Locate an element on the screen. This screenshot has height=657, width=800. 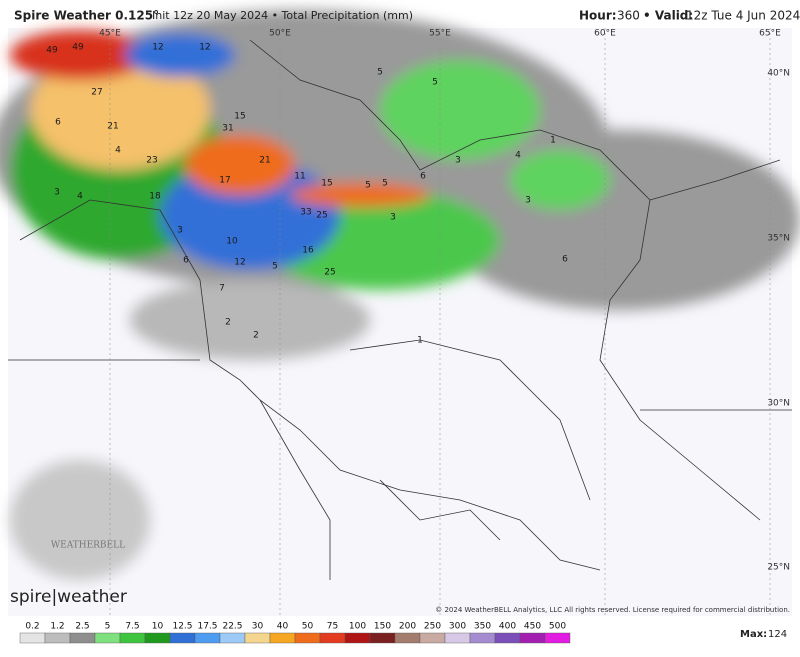
colorbar-tick: 2.5 is located at coordinates (82, 627).